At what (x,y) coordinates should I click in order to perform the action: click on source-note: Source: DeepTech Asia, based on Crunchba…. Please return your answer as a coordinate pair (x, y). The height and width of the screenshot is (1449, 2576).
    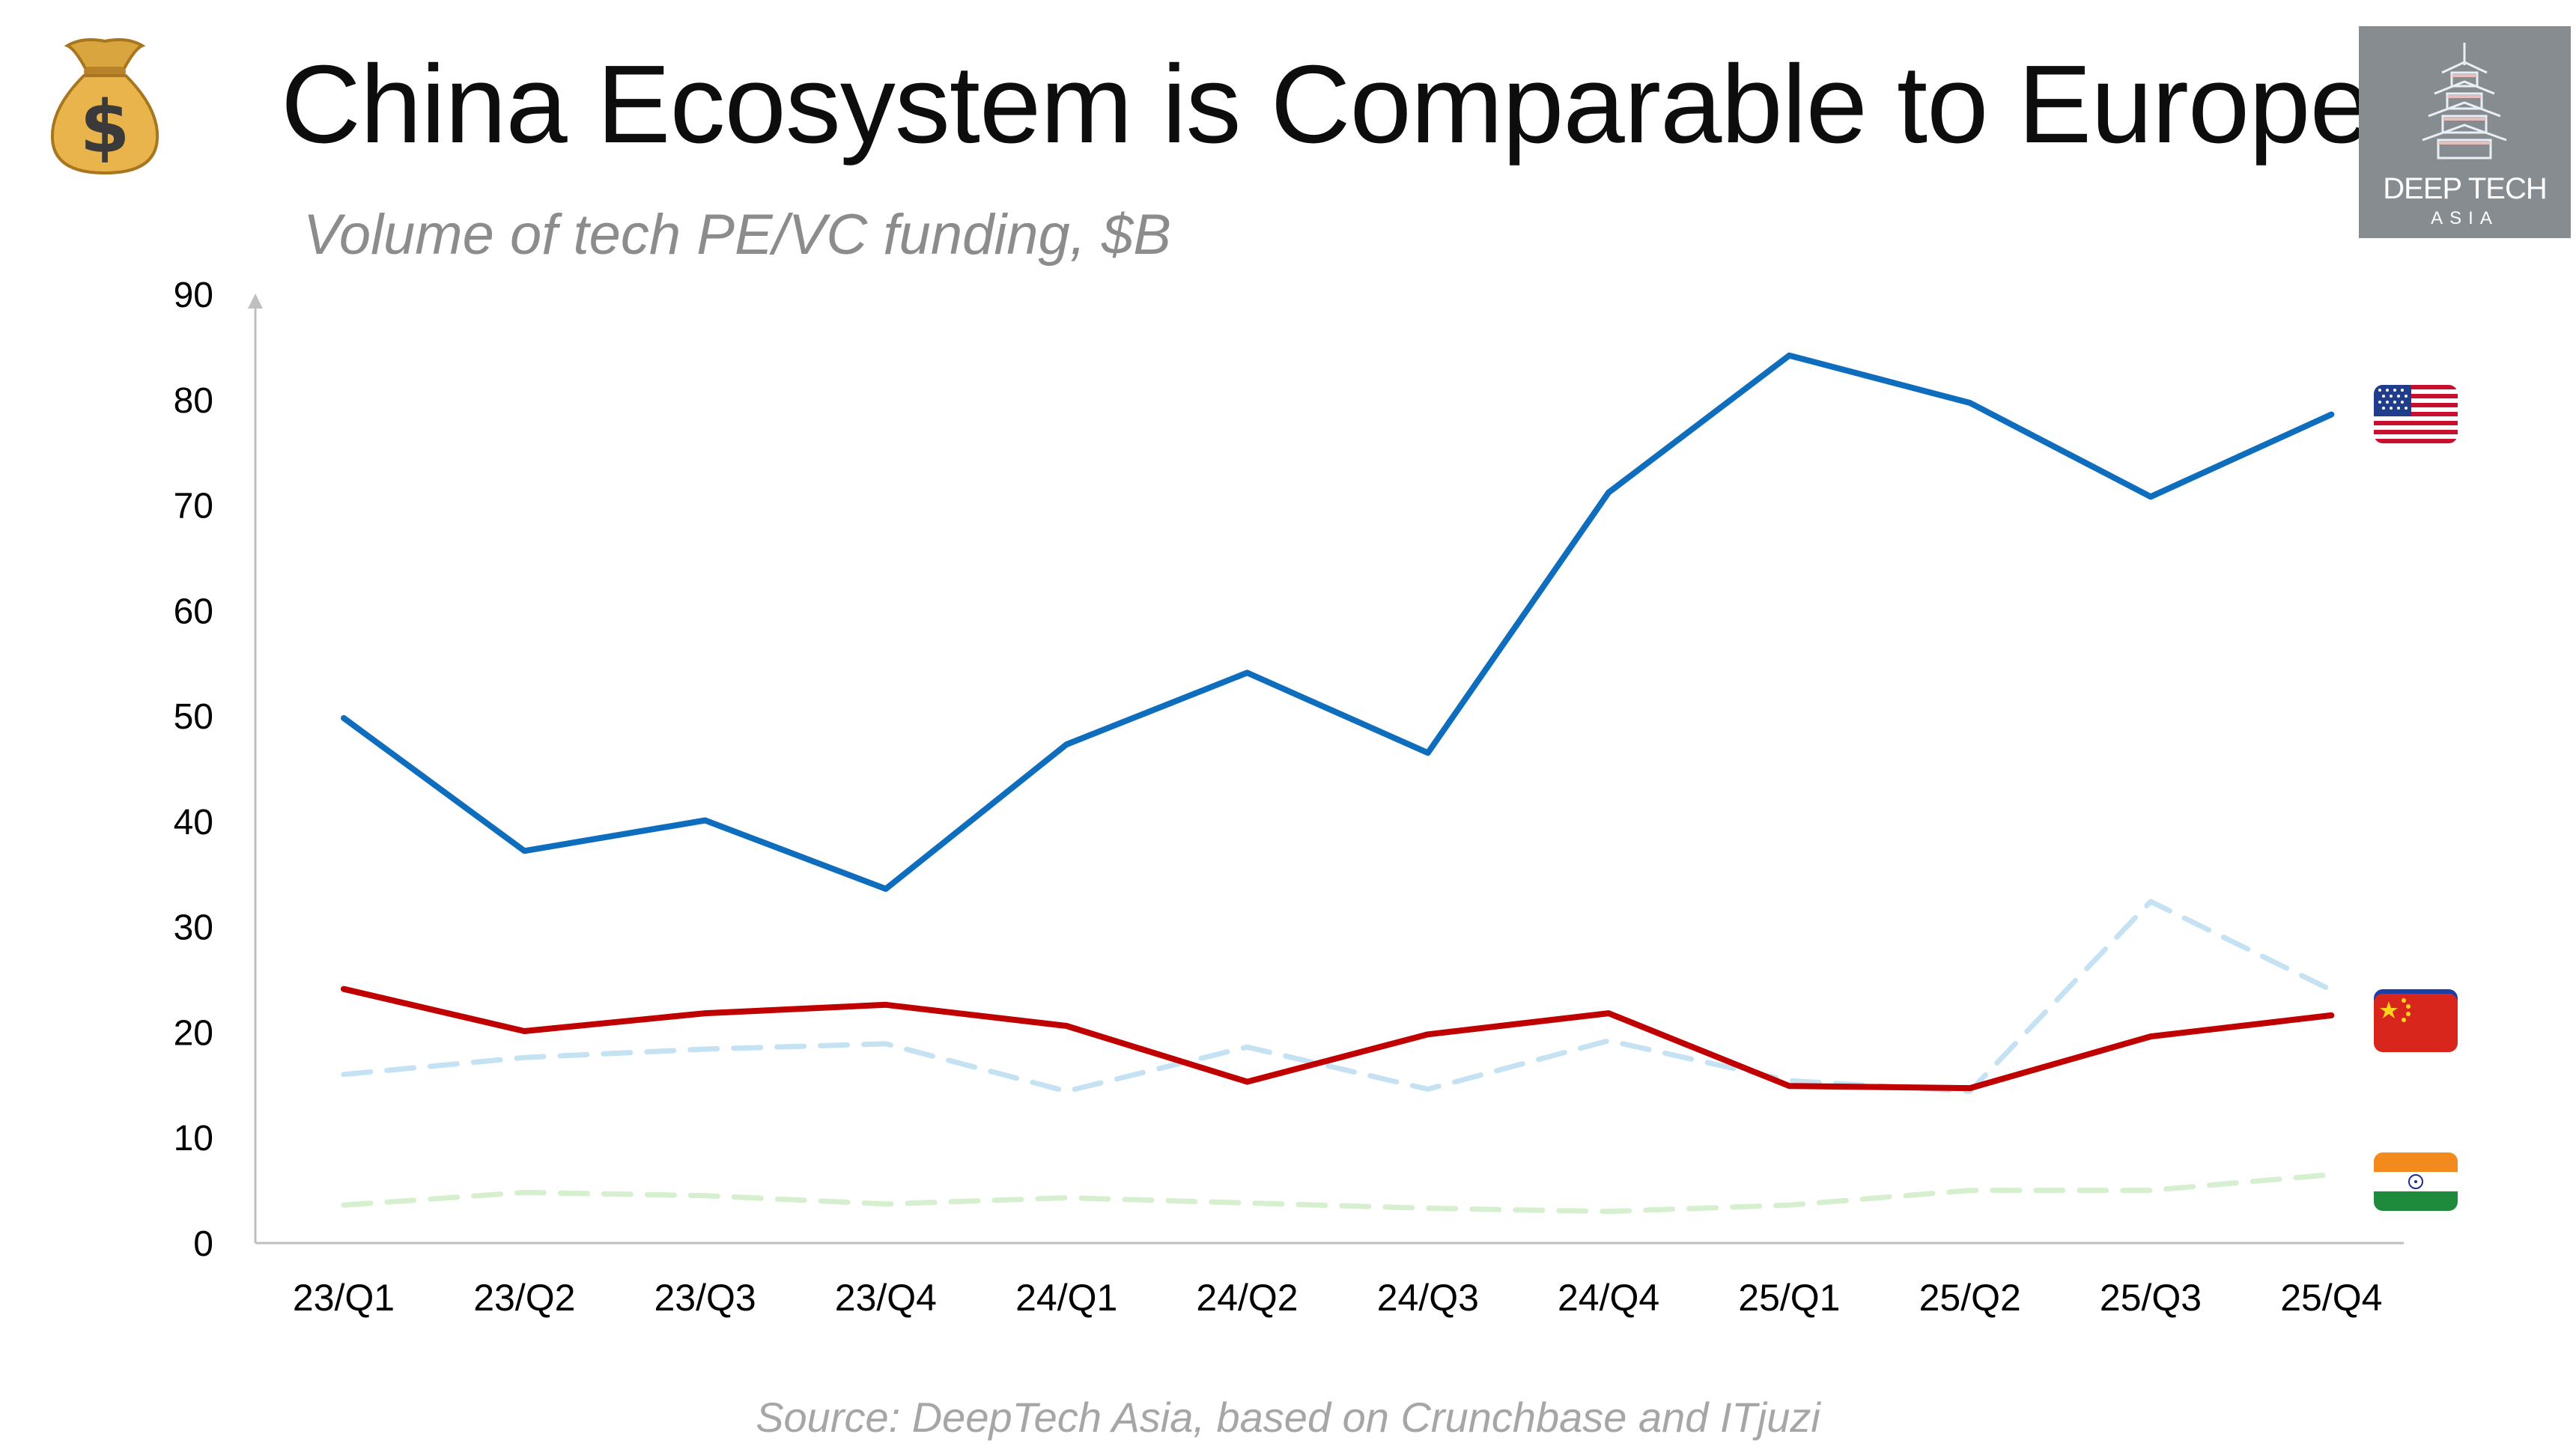
    Looking at the image, I should click on (1288, 1417).